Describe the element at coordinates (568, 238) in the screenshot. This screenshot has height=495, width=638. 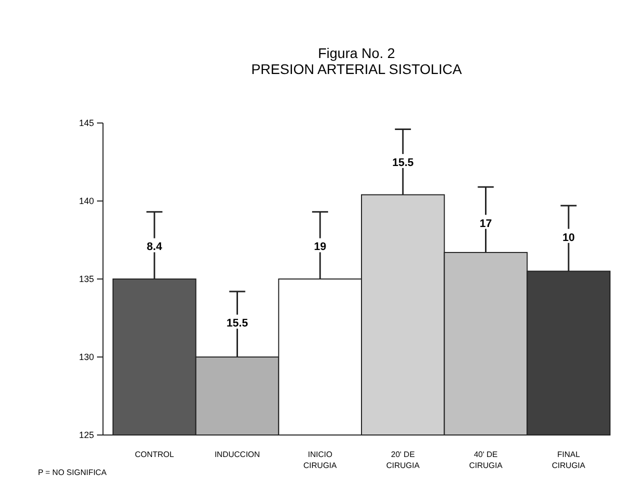
I see `annotation: 10` at that location.